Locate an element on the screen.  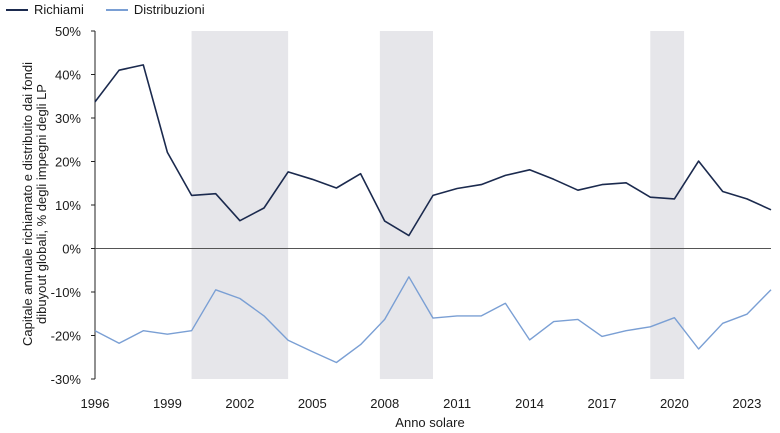
legend-swatch-distribuzioni is located at coordinates (116, 9).